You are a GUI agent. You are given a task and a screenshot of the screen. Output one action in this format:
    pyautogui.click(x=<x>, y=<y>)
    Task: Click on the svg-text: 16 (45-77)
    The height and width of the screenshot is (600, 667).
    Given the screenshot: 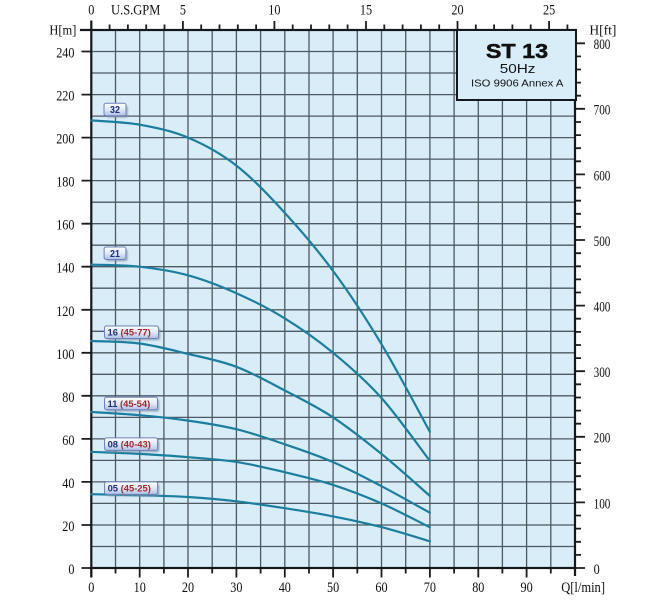 What is the action you would take?
    pyautogui.click(x=129, y=332)
    